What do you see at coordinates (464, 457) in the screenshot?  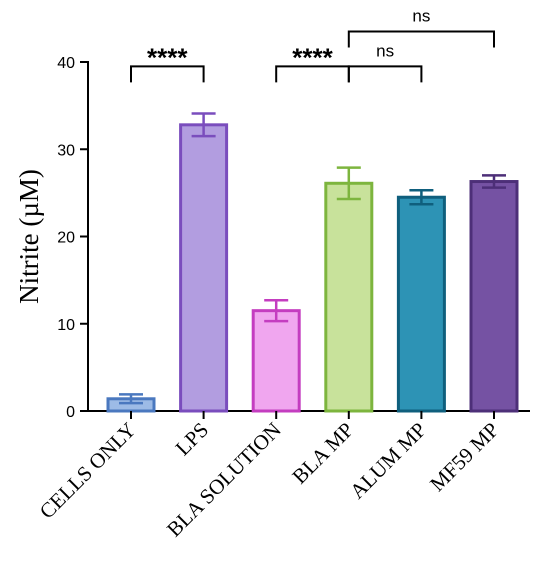 I see `x-category-label: MF59 MP` at bounding box center [464, 457].